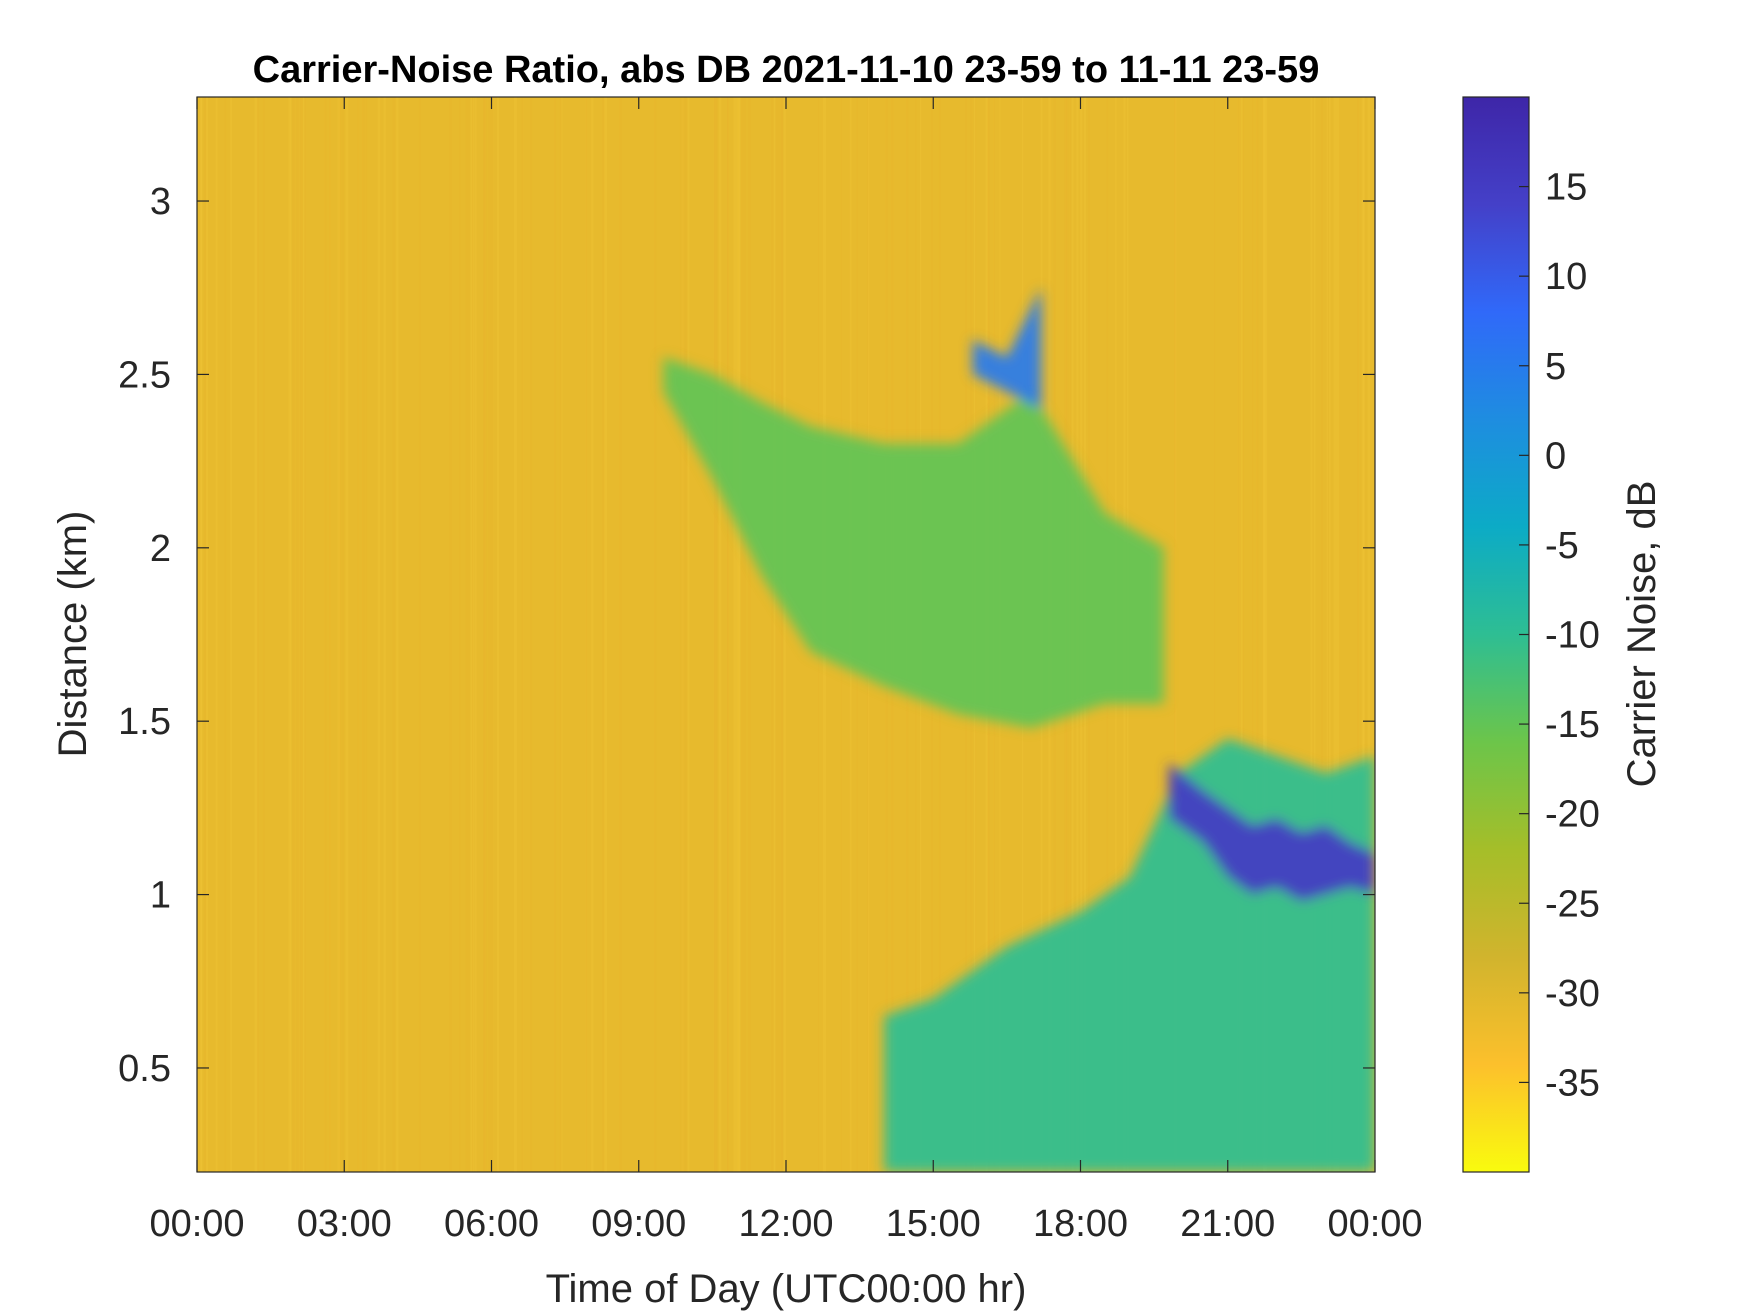 The image size is (1750, 1313). I want to click on colorbar-label: Carrier Noise, dB, so click(1642, 634).